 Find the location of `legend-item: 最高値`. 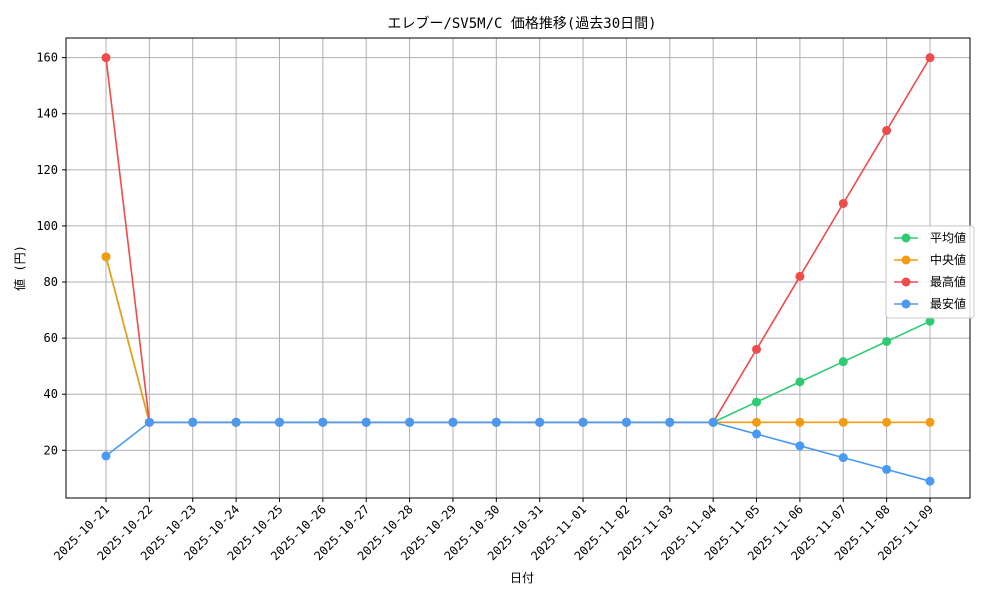

legend-item: 最高値 is located at coordinates (930, 281).